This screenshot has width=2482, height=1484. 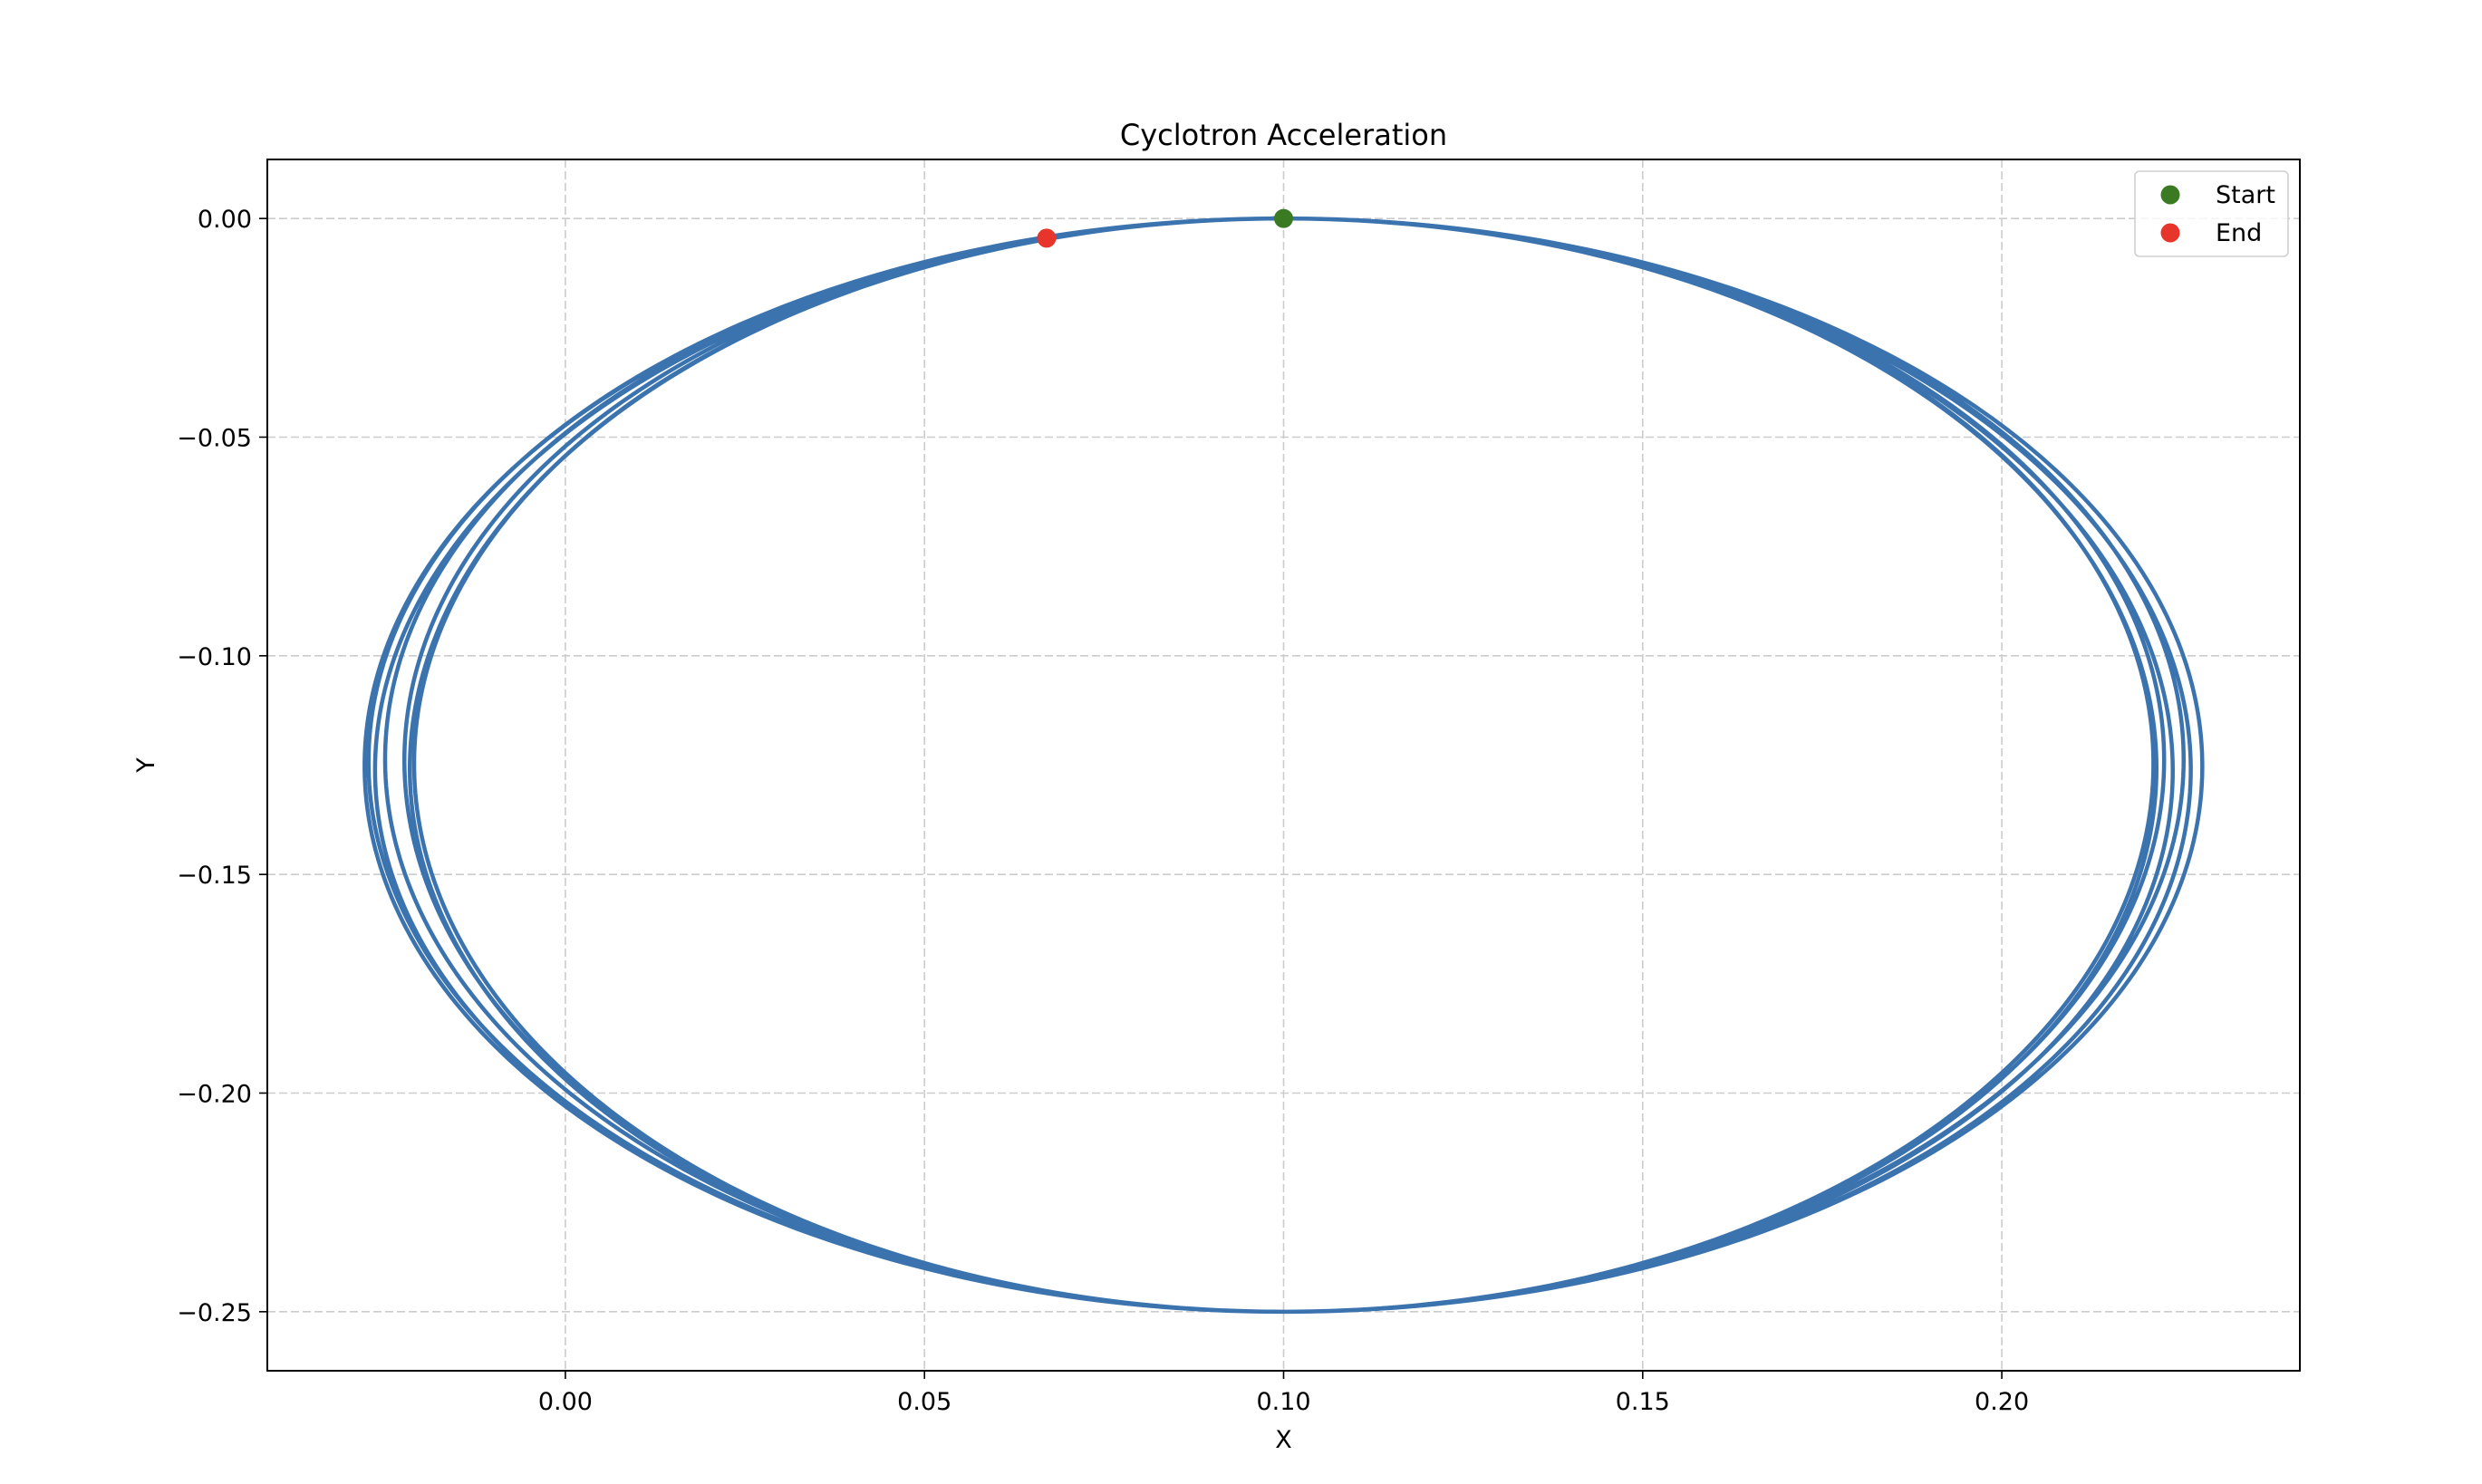 What do you see at coordinates (2002, 1402) in the screenshot?
I see `x-tick-label: 0.20` at bounding box center [2002, 1402].